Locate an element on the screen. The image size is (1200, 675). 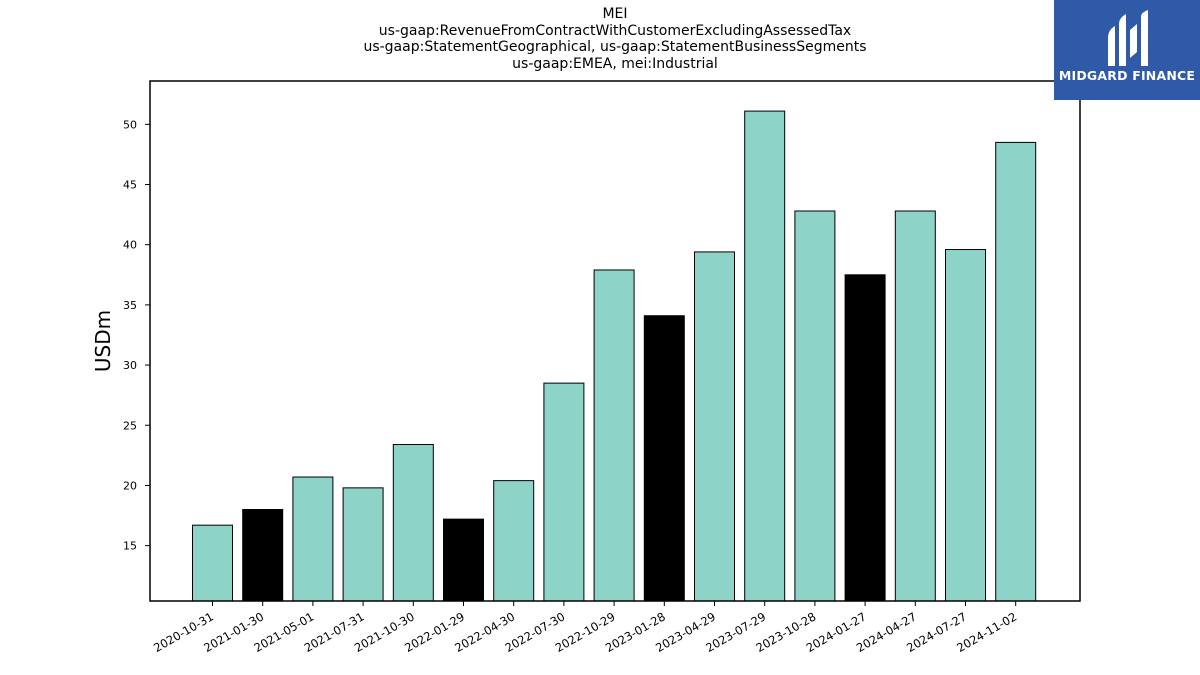
y-tick-label-15: 15 is located at coordinates (130, 546).